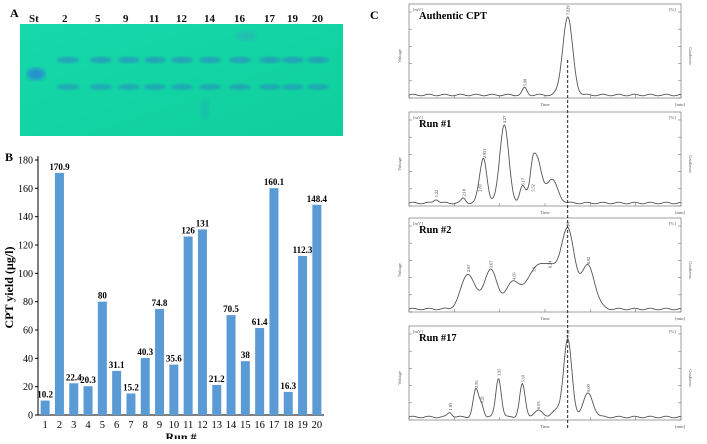 The image size is (707, 444). Describe the element at coordinates (65, 19) in the screenshot. I see `tlc-lane-label: 2` at that location.